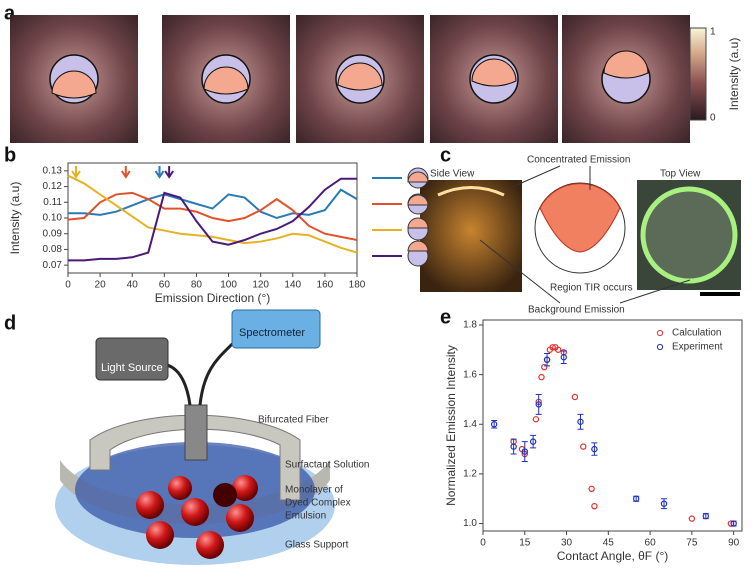  Describe the element at coordinates (327, 465) in the screenshot. I see `label: Surfactant Solution` at that location.